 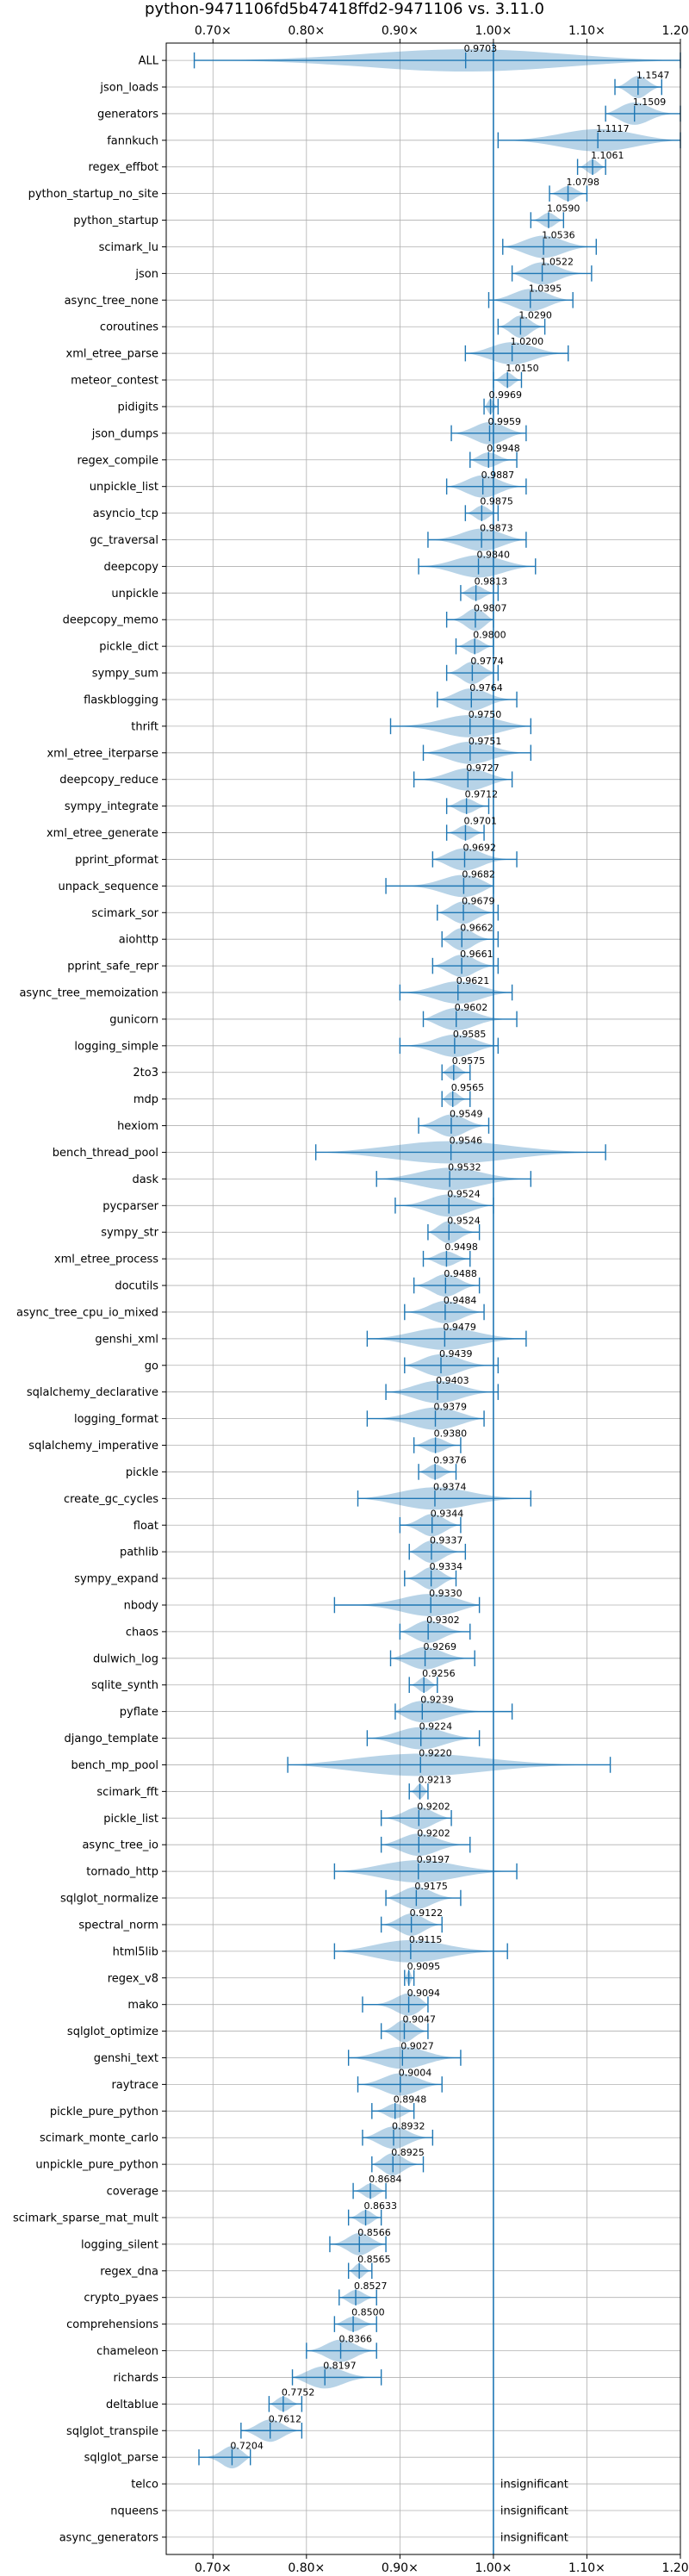 I want to click on value-label: 0.9334, so click(x=446, y=1567).